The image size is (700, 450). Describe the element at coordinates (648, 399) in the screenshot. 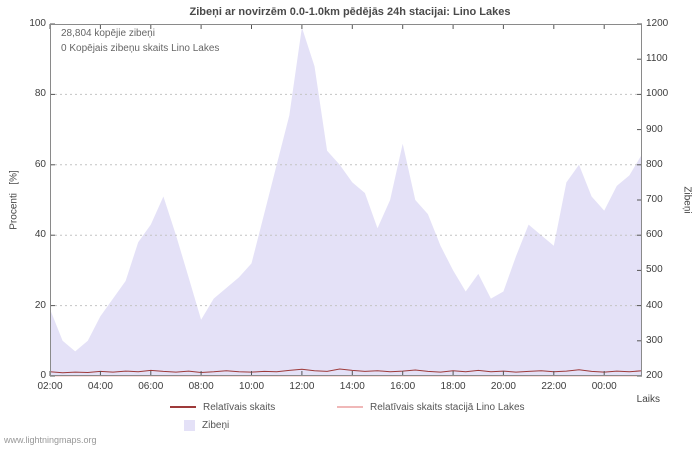

I see `x-axis-label: Laiks` at that location.